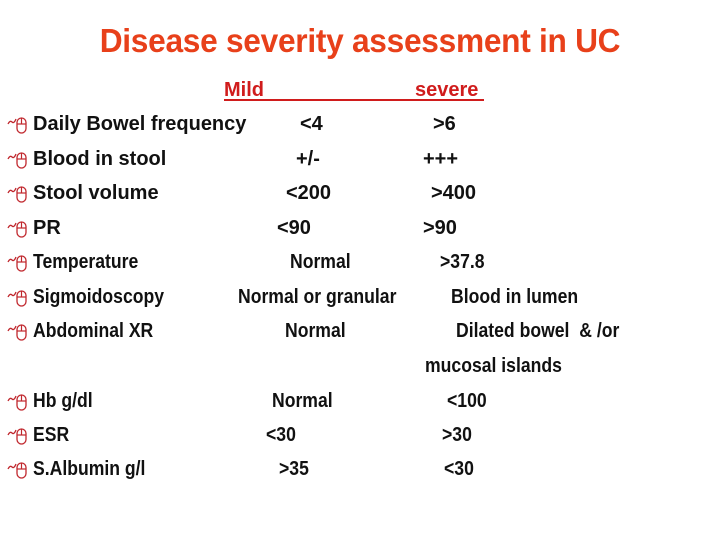 The image size is (720, 540). What do you see at coordinates (281, 435) in the screenshot?
I see `mild-value: <30` at bounding box center [281, 435].